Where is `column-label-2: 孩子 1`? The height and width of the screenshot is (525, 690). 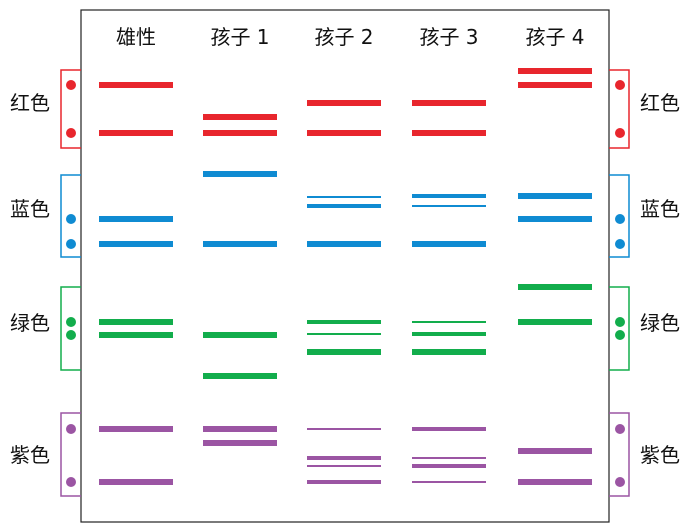 column-label-2: 孩子 1 is located at coordinates (239, 37).